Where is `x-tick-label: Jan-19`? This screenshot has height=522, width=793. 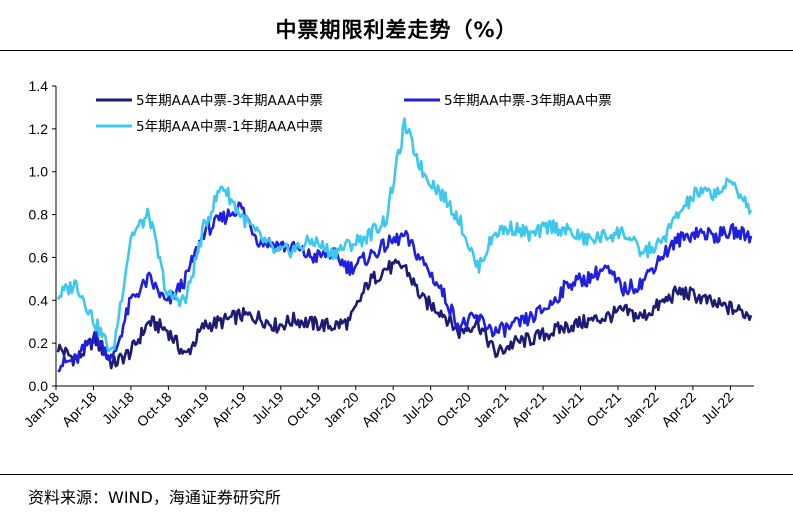
x-tick-label: Jan-19 is located at coordinates (191, 410).